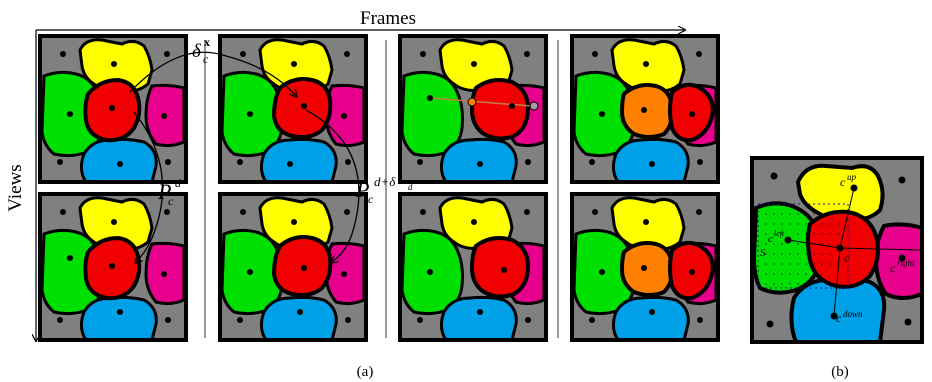 The width and height of the screenshot is (932, 382). I want to click on subfigure-b-label: (b), so click(840, 372).